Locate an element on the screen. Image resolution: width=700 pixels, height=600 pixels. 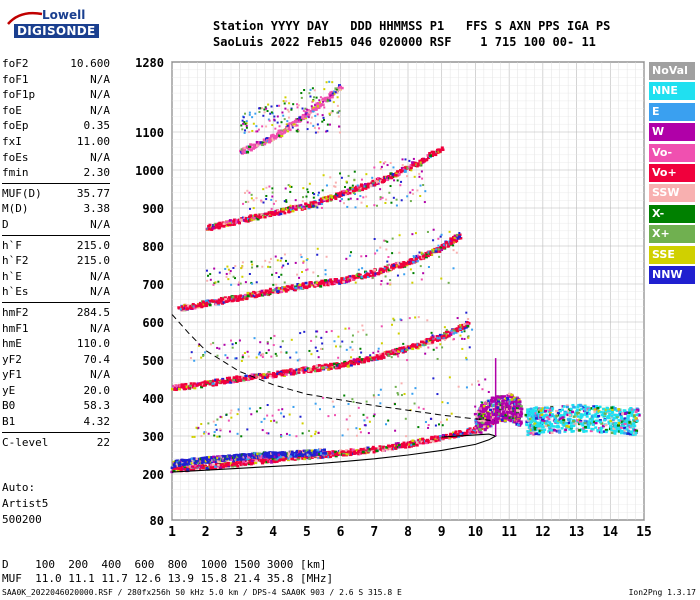
param-row: foF1p N/A is located at coordinates (56, 95).